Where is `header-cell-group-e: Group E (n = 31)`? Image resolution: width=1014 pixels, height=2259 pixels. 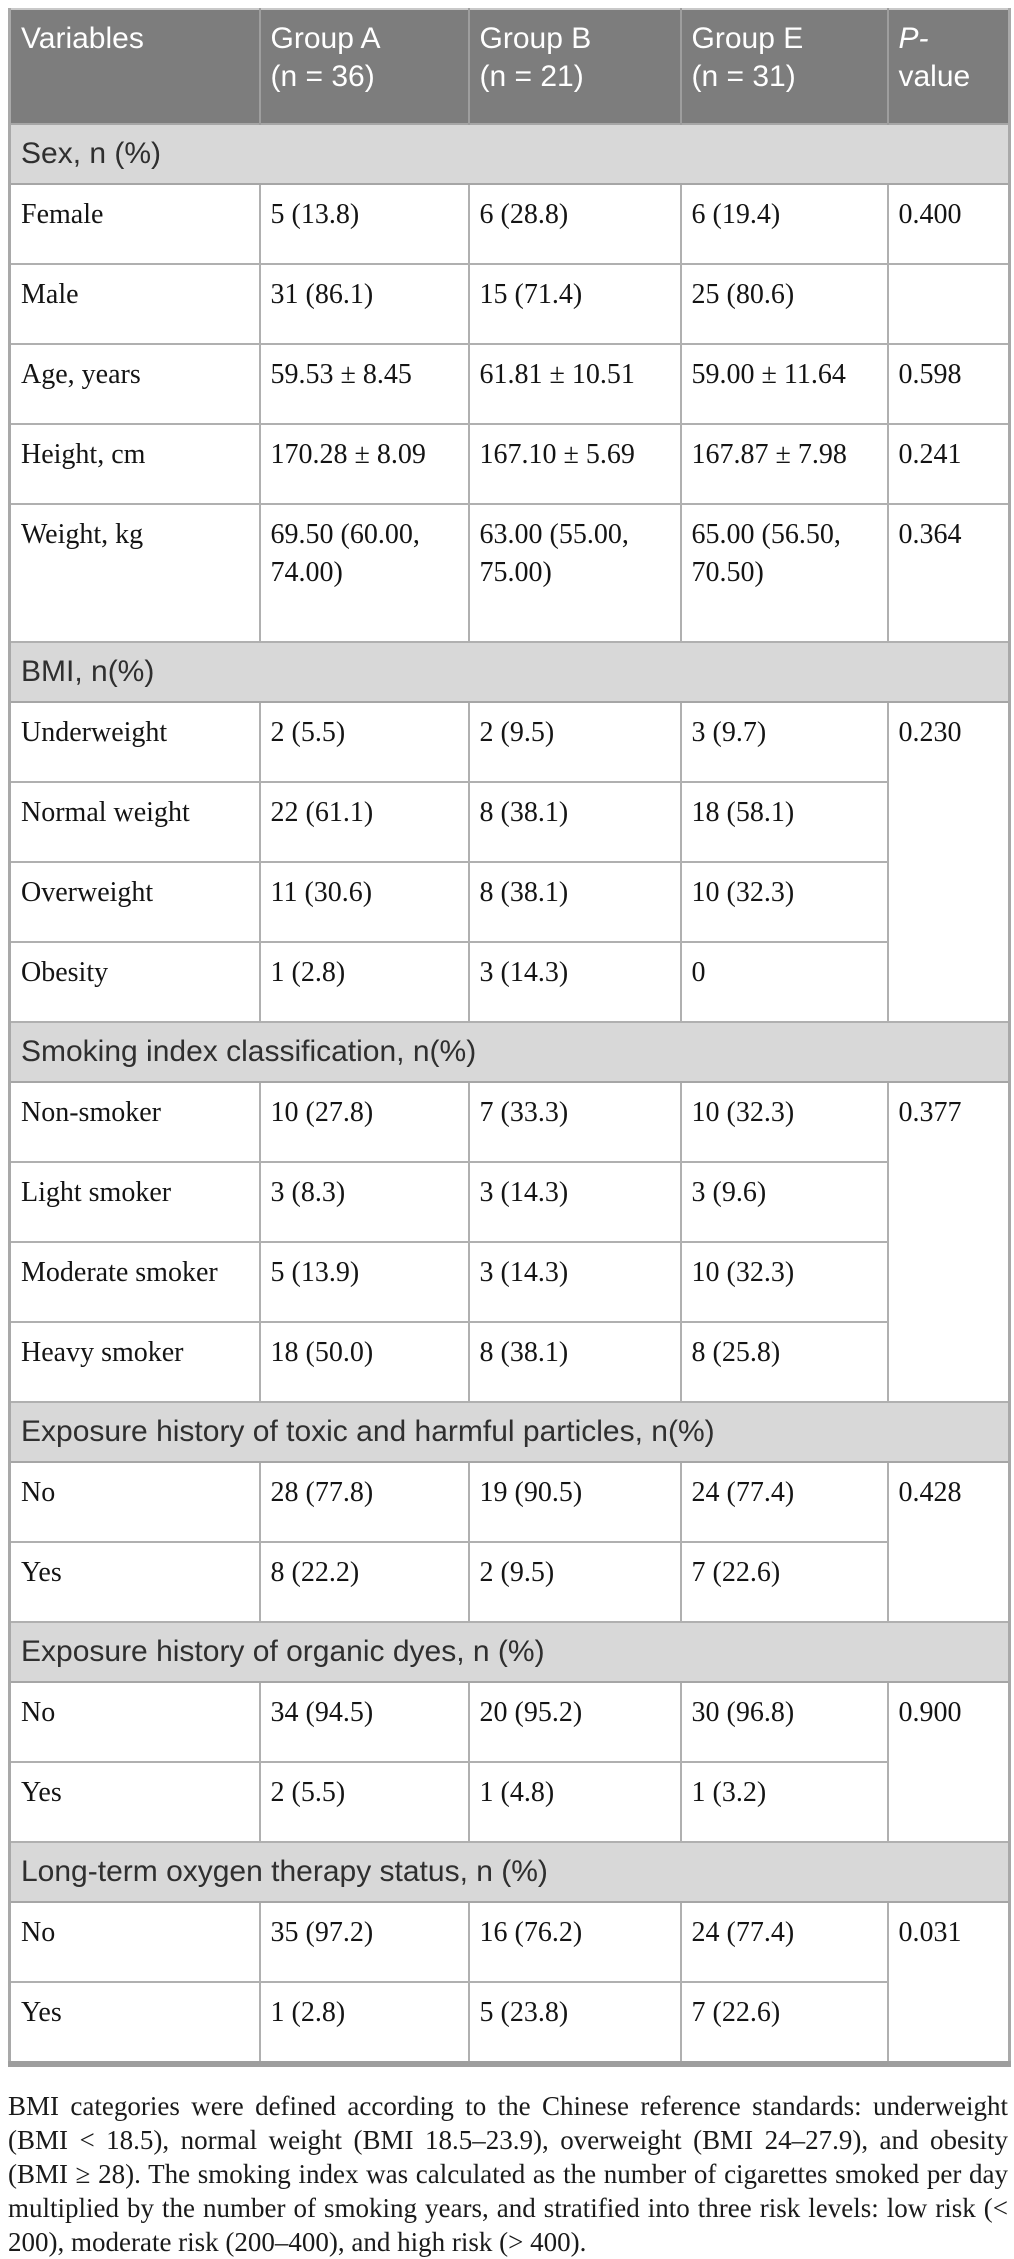
header-cell-group-e: Group E (n = 31) is located at coordinates (783, 66).